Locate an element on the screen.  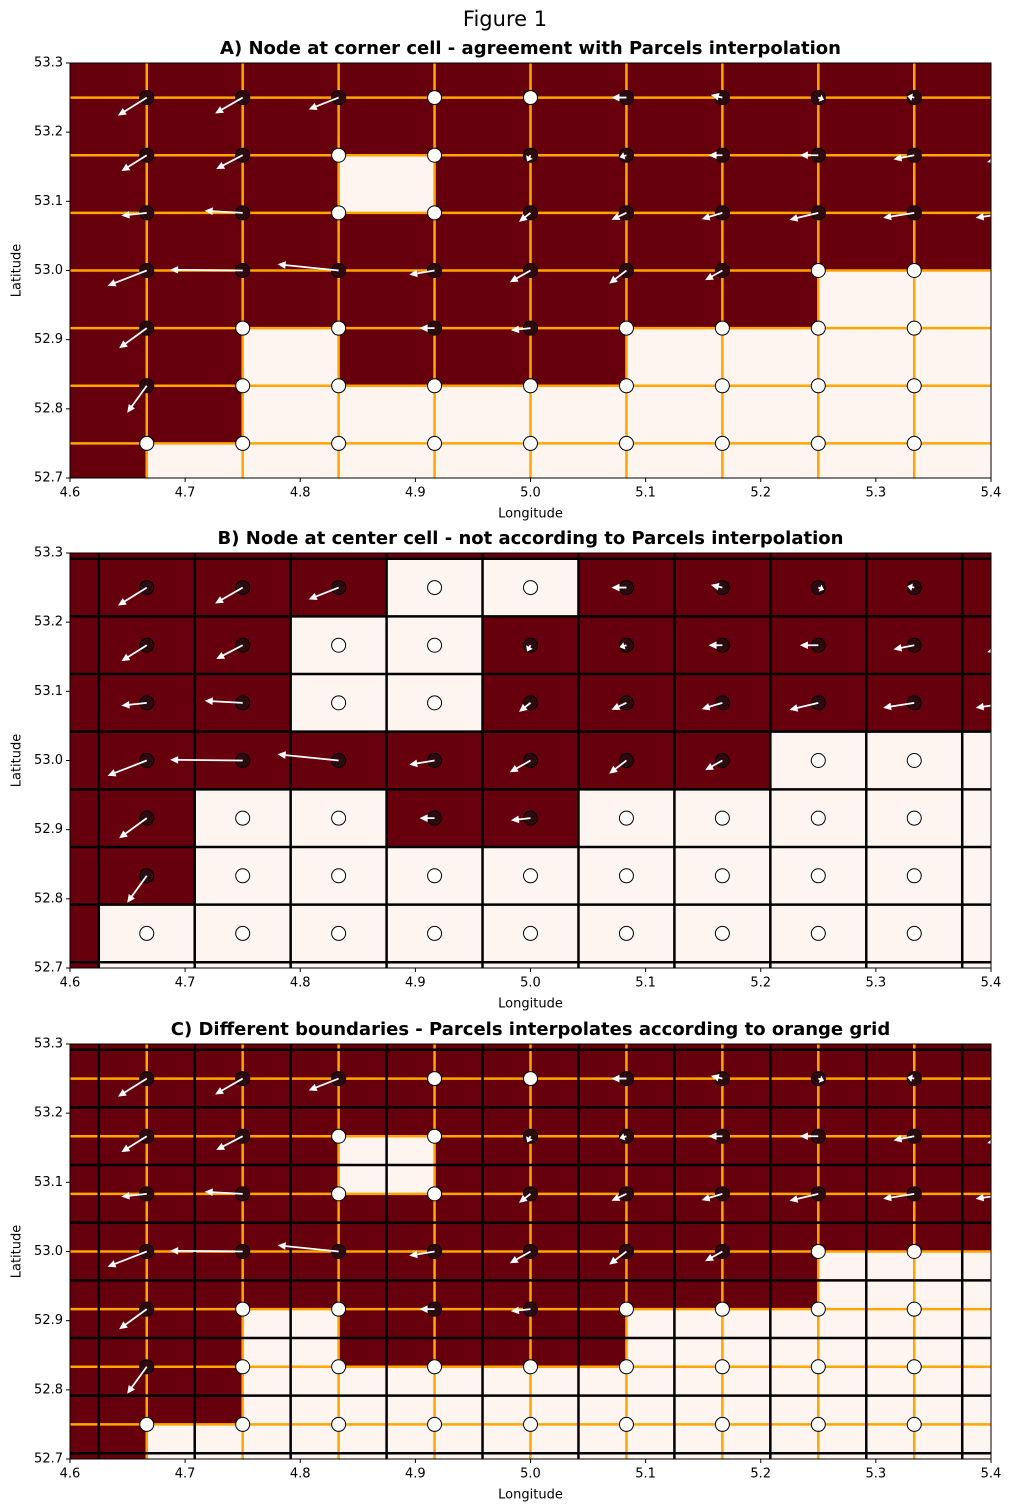
y-tick-label: 52.7 is located at coordinates (48, 968).